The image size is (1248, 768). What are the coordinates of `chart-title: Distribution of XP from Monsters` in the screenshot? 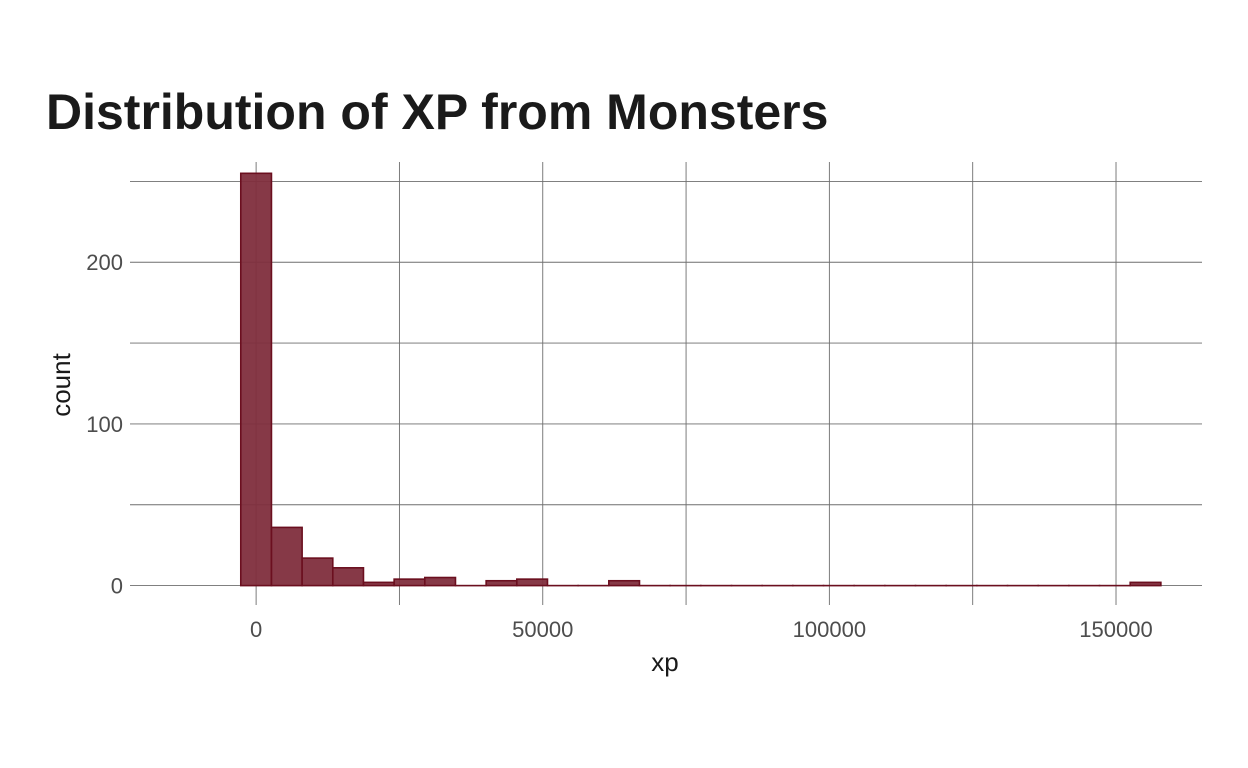 It's located at (437, 112).